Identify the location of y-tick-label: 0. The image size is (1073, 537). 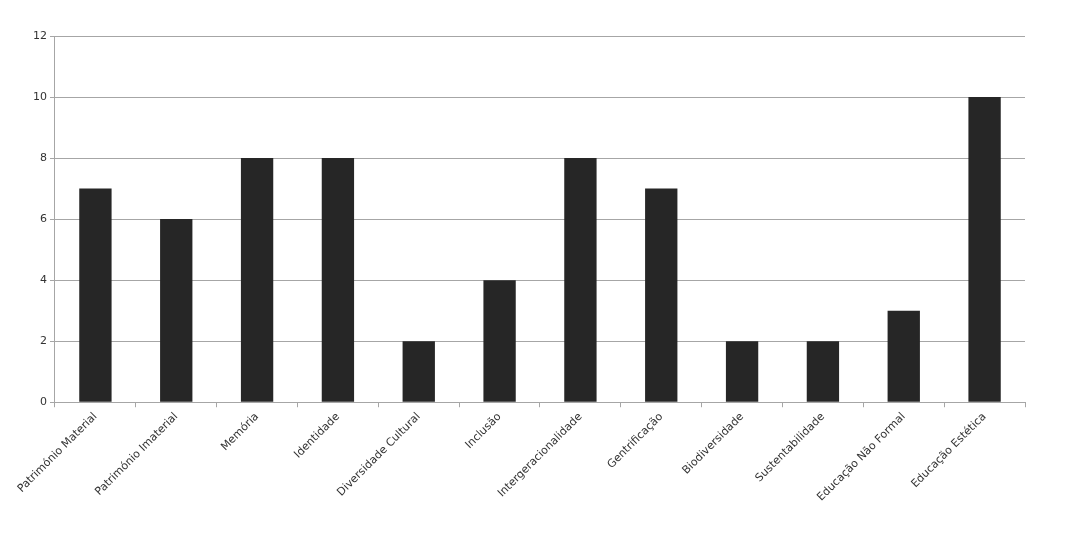
(43, 402).